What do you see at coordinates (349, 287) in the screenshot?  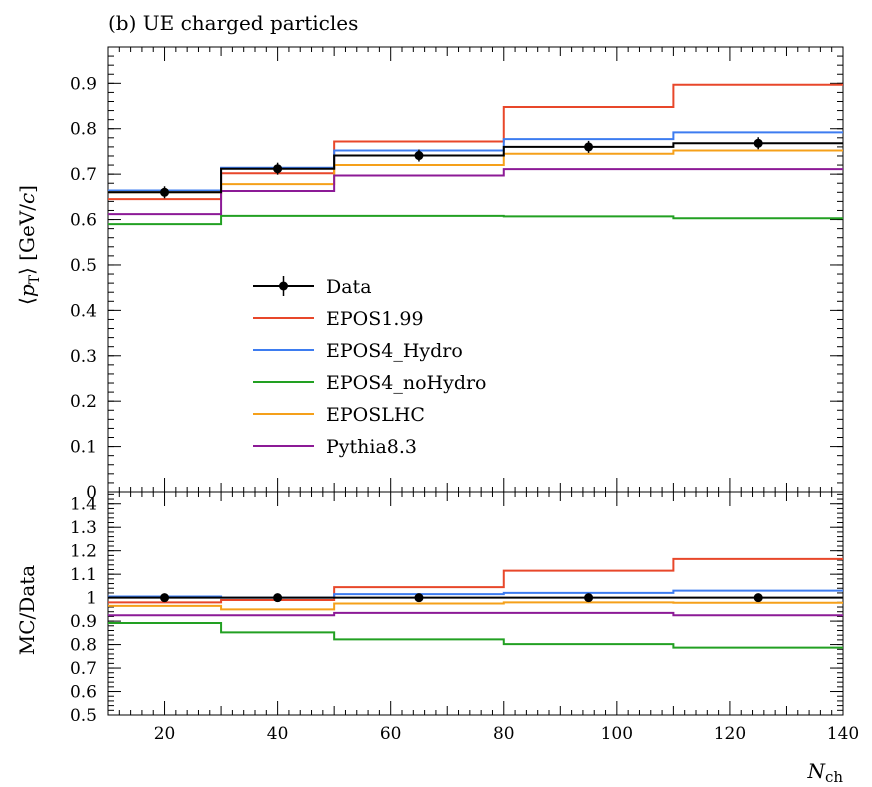 I see `legend-data-label: Data` at bounding box center [349, 287].